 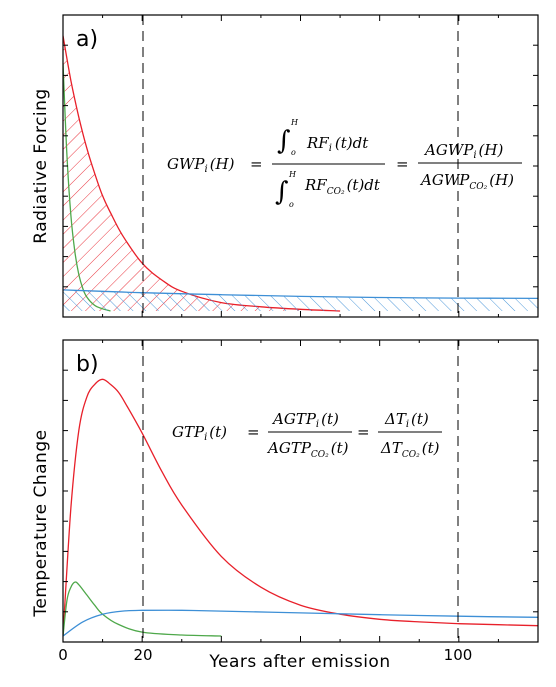 What do you see at coordinates (292, 174) in the screenshot?
I see `eq-upper-den: H` at bounding box center [292, 174].